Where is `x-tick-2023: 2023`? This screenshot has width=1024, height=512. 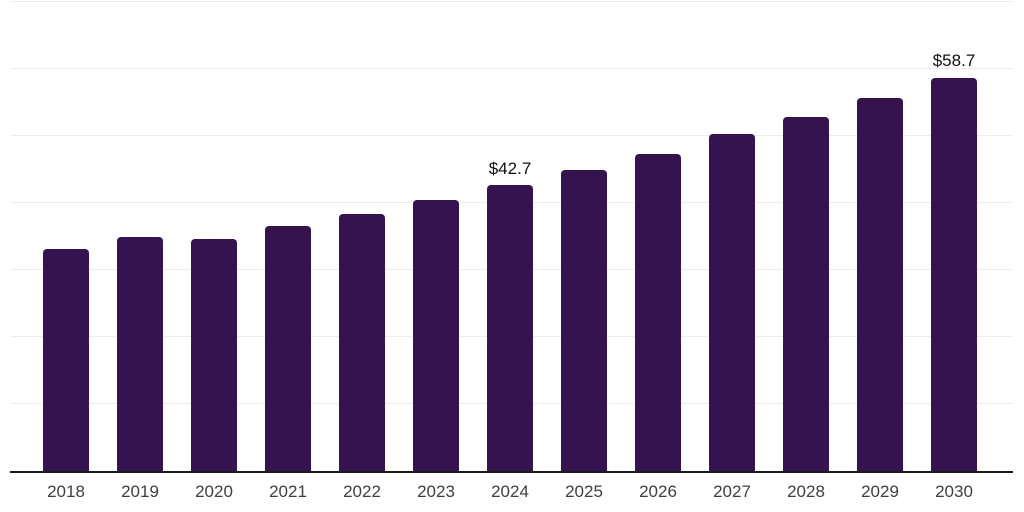
x-tick-2023: 2023 is located at coordinates (436, 491).